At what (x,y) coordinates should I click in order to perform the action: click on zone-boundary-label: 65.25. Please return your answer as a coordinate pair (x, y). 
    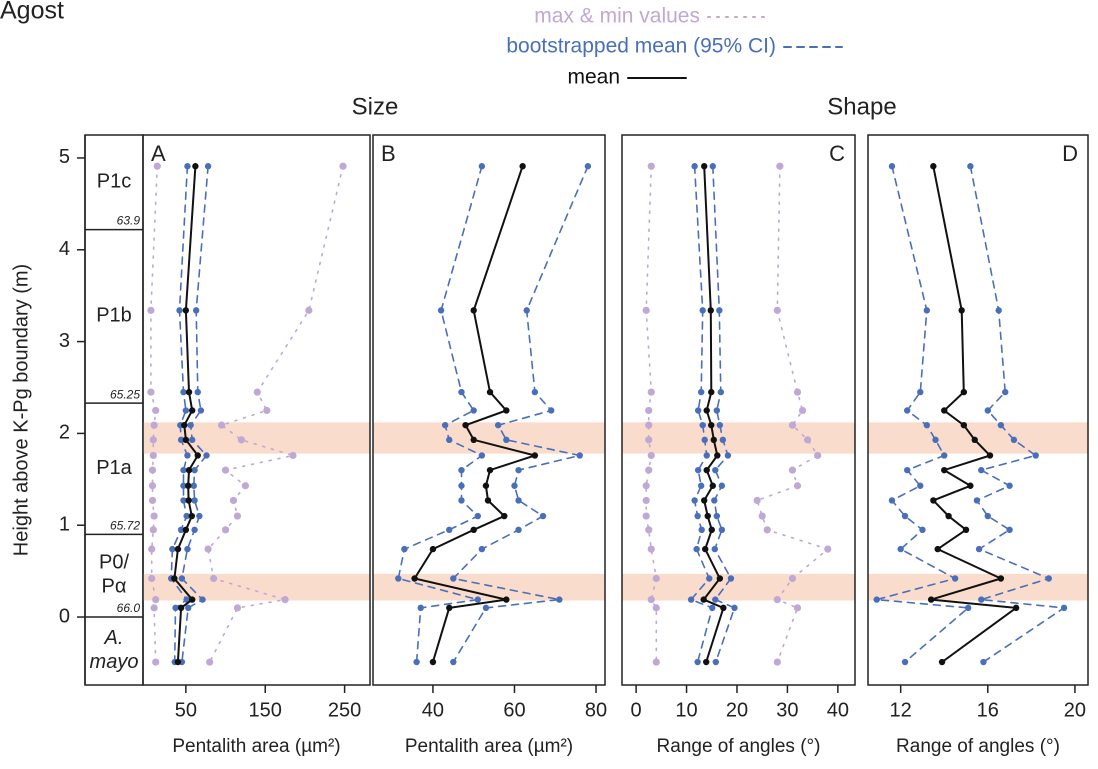
    Looking at the image, I should click on (125, 394).